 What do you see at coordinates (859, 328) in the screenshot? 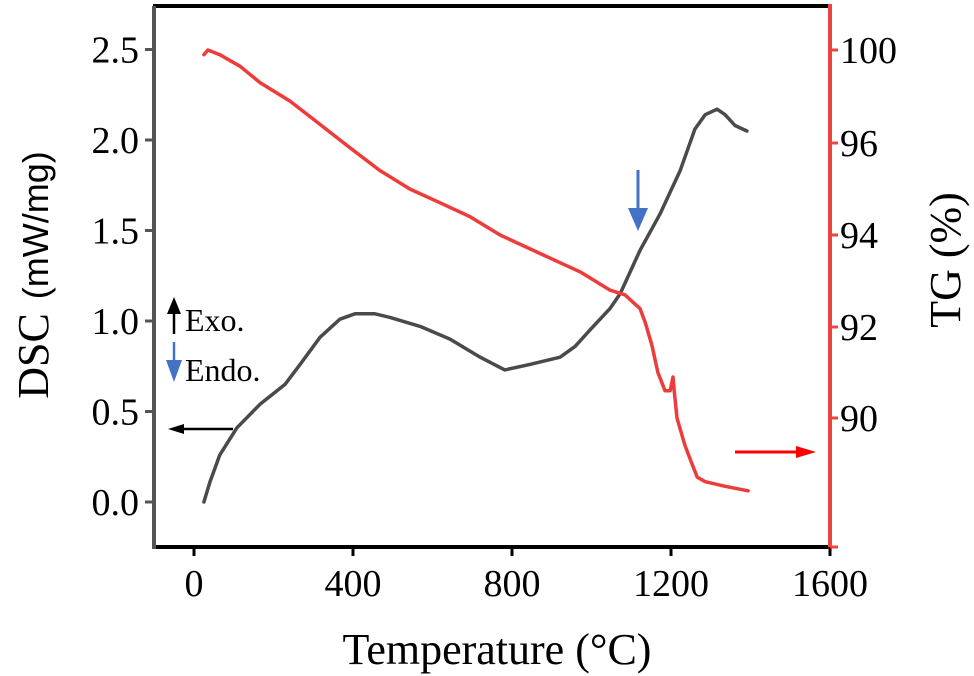
I see `y-right-tick-label: 92` at bounding box center [859, 328].